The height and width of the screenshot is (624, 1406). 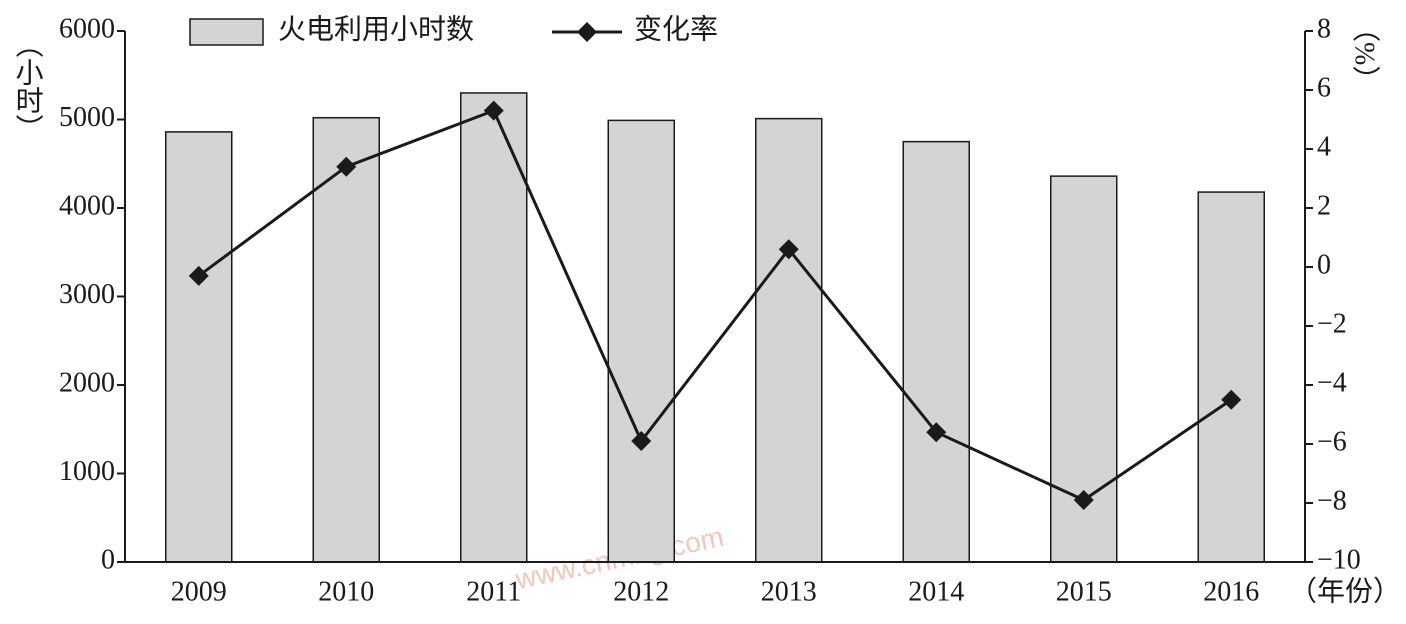 I want to click on y-tick-label: 5000, so click(x=87, y=117).